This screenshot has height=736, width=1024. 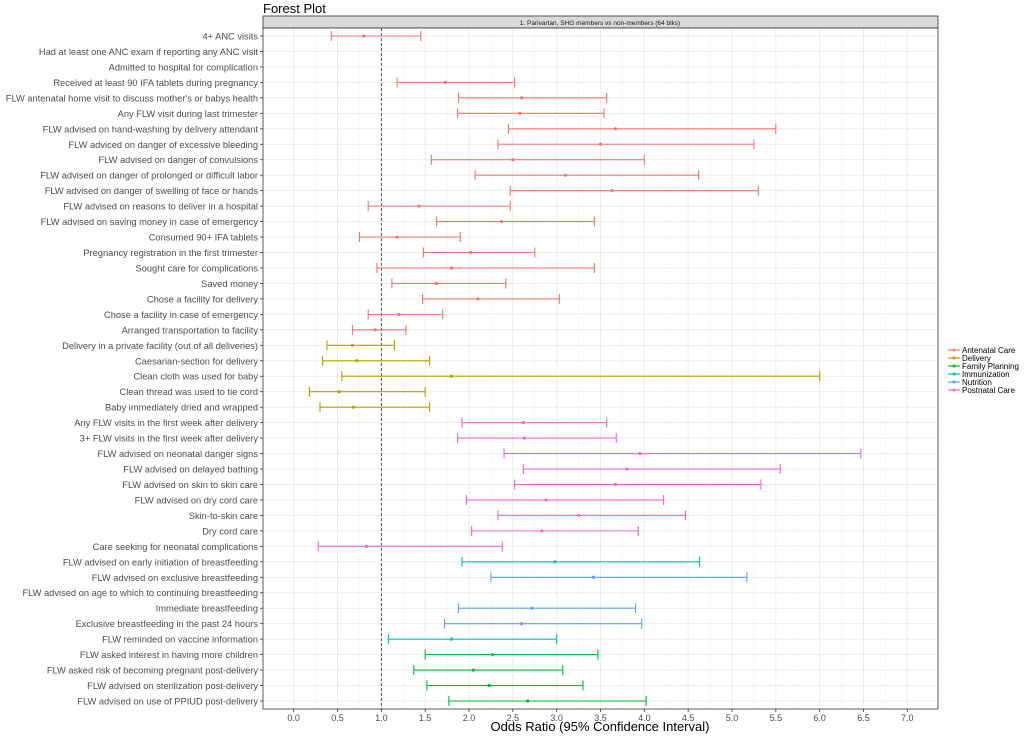 What do you see at coordinates (190, 470) in the screenshot?
I see `y-tick-label: FLW advised on delayed bathing` at bounding box center [190, 470].